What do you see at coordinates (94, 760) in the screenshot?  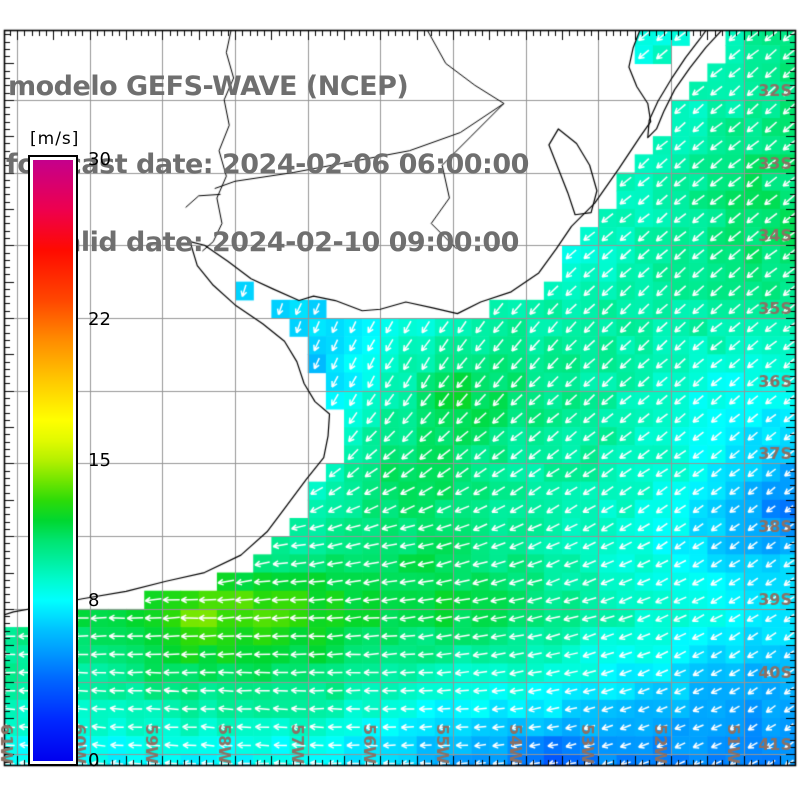 I see `colorbar-tick-label: 0` at bounding box center [94, 760].